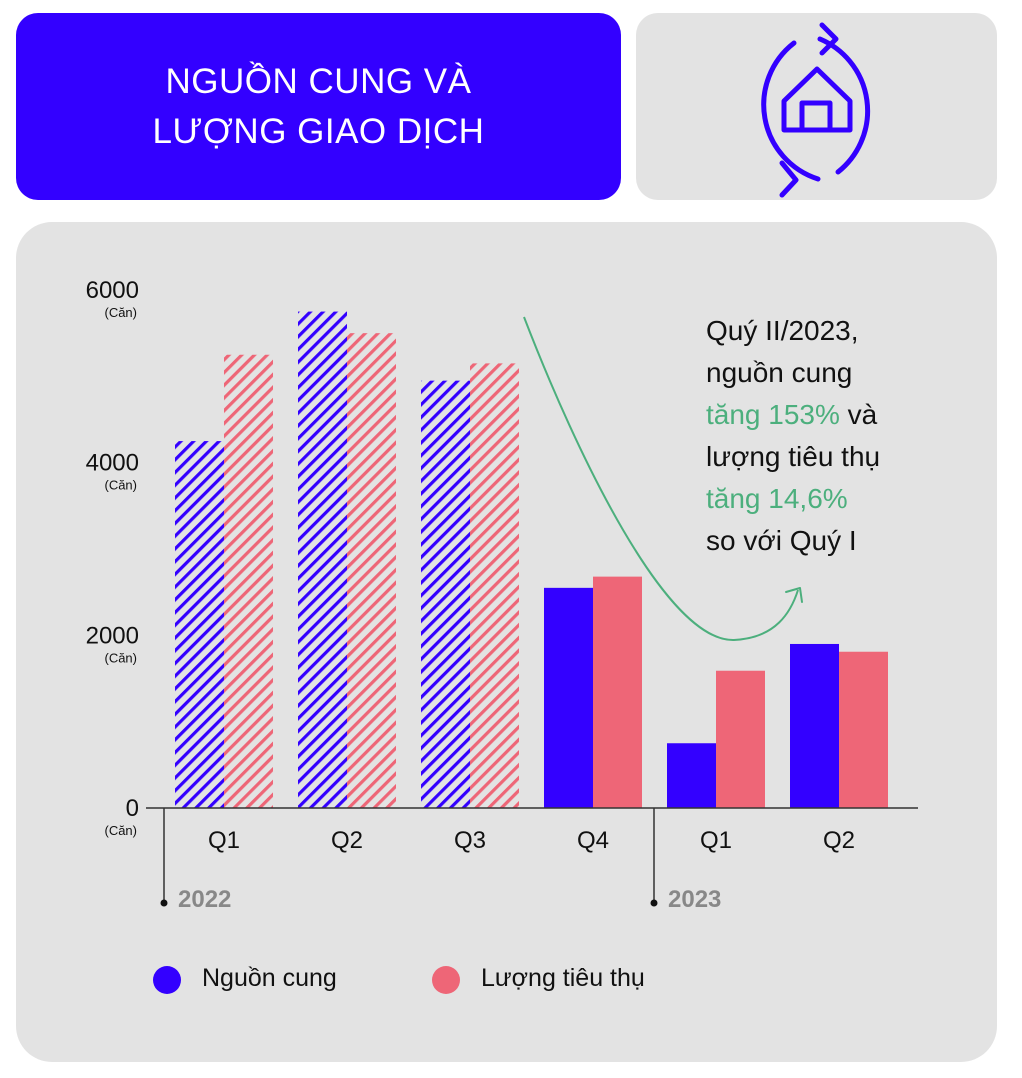  What do you see at coordinates (318, 131) in the screenshot?
I see `title-line-2: LƯỢNG GIAO DỊCH` at bounding box center [318, 131].